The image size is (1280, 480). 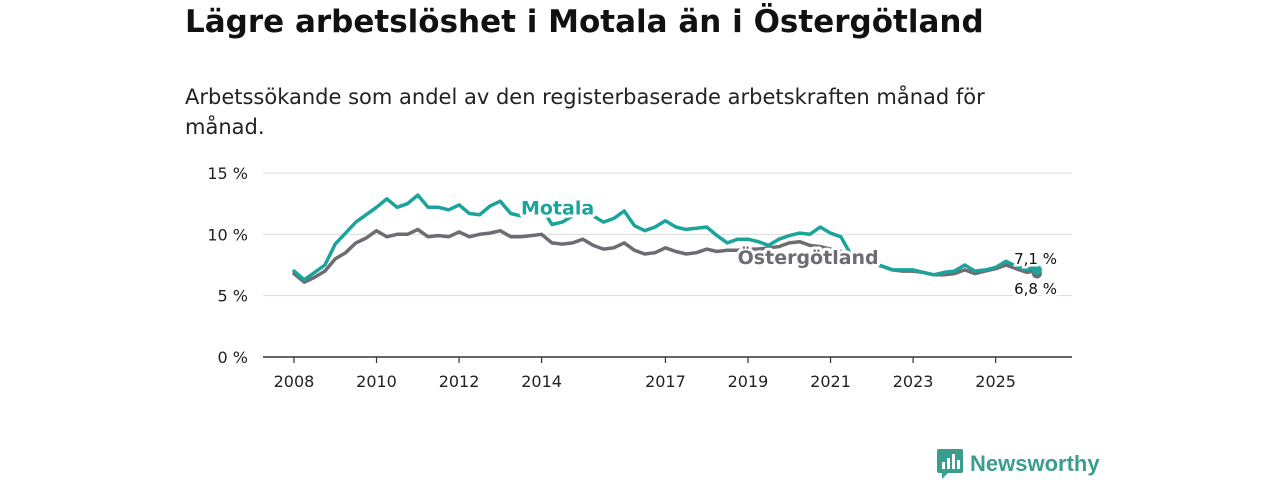 I want to click on x-tick-label: 2014, so click(x=541, y=381).